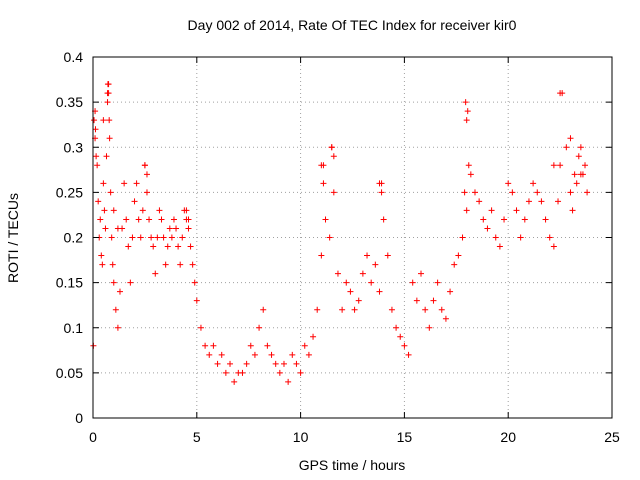  I want to click on y-tick-label: 0.05, so click(69, 373).